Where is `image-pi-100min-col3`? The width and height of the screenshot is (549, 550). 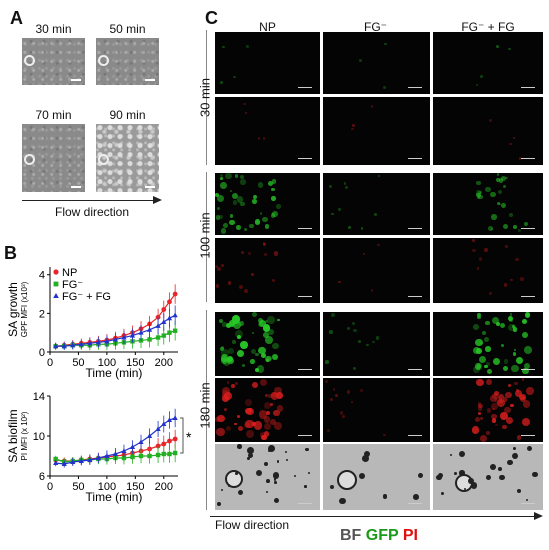 image-pi-100min-col3 is located at coordinates (488, 270).